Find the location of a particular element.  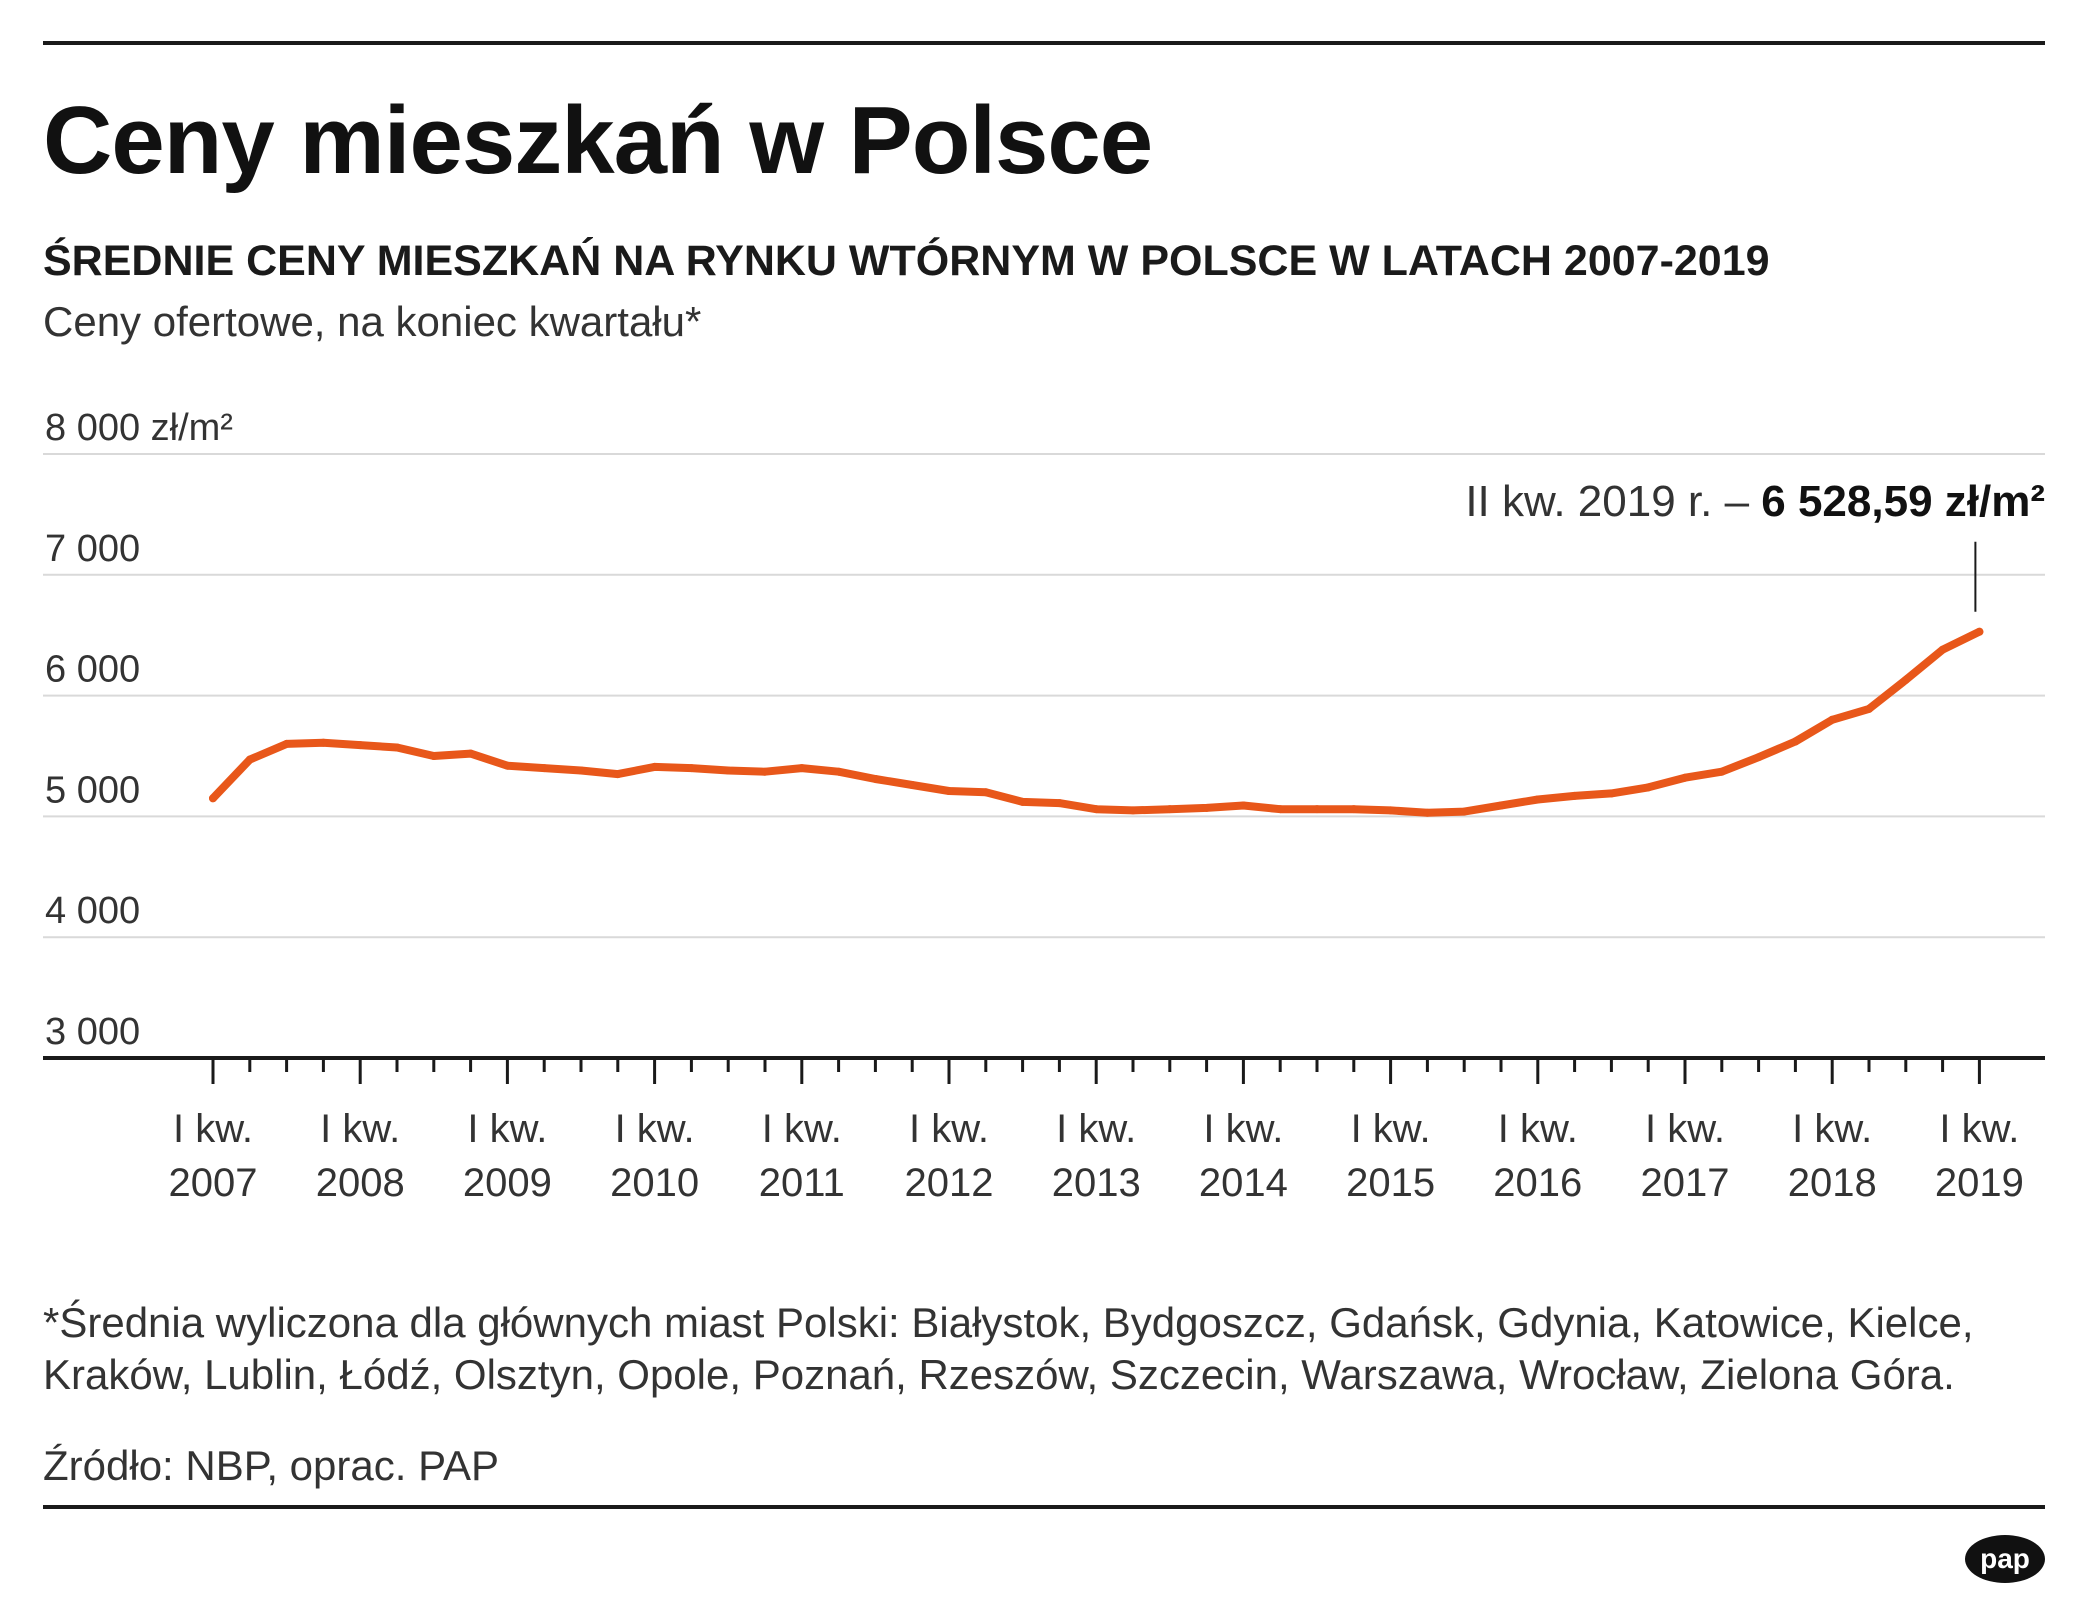

y-axis-labels: 8 000 zł/m² 7 000 6 000 5 000 4 000 3 000 is located at coordinates (139, 730).